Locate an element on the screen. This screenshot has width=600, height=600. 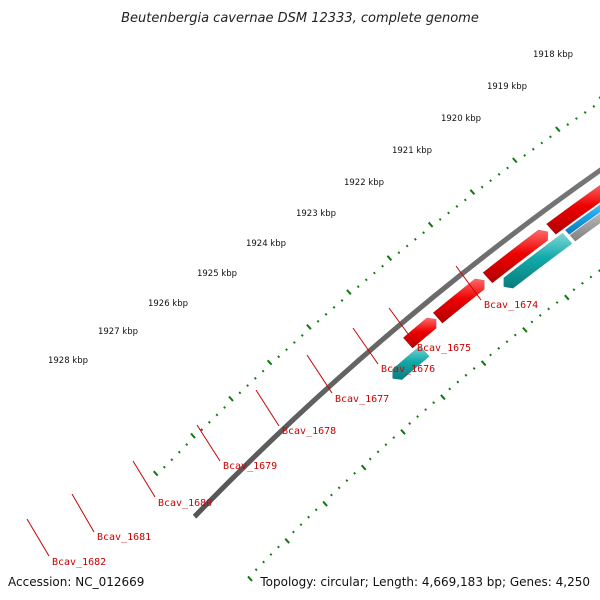
tick-label: 1925 kbp is located at coordinates (217, 274).